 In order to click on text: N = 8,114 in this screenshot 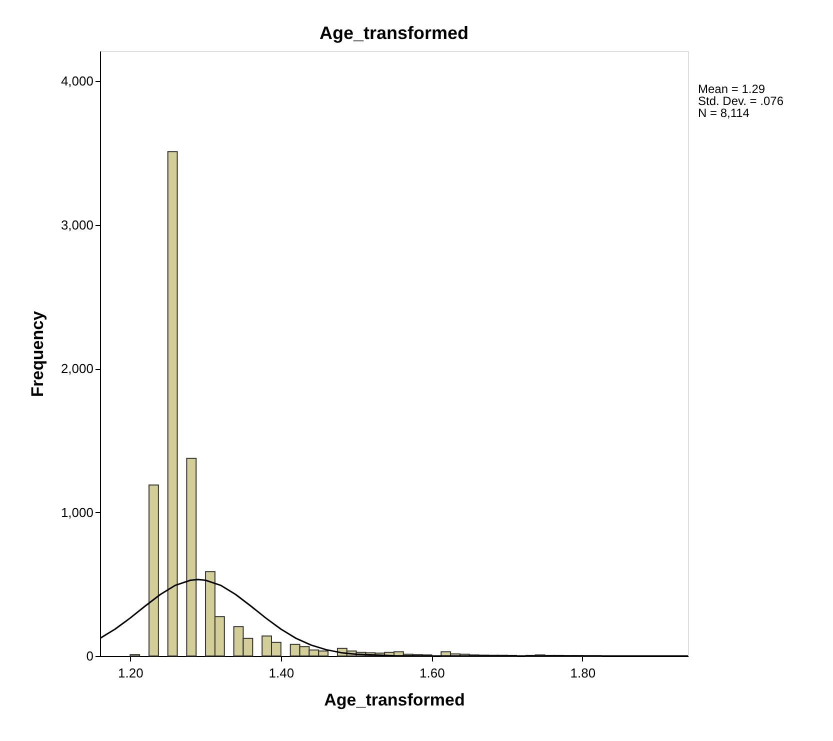, I will do `click(724, 113)`.